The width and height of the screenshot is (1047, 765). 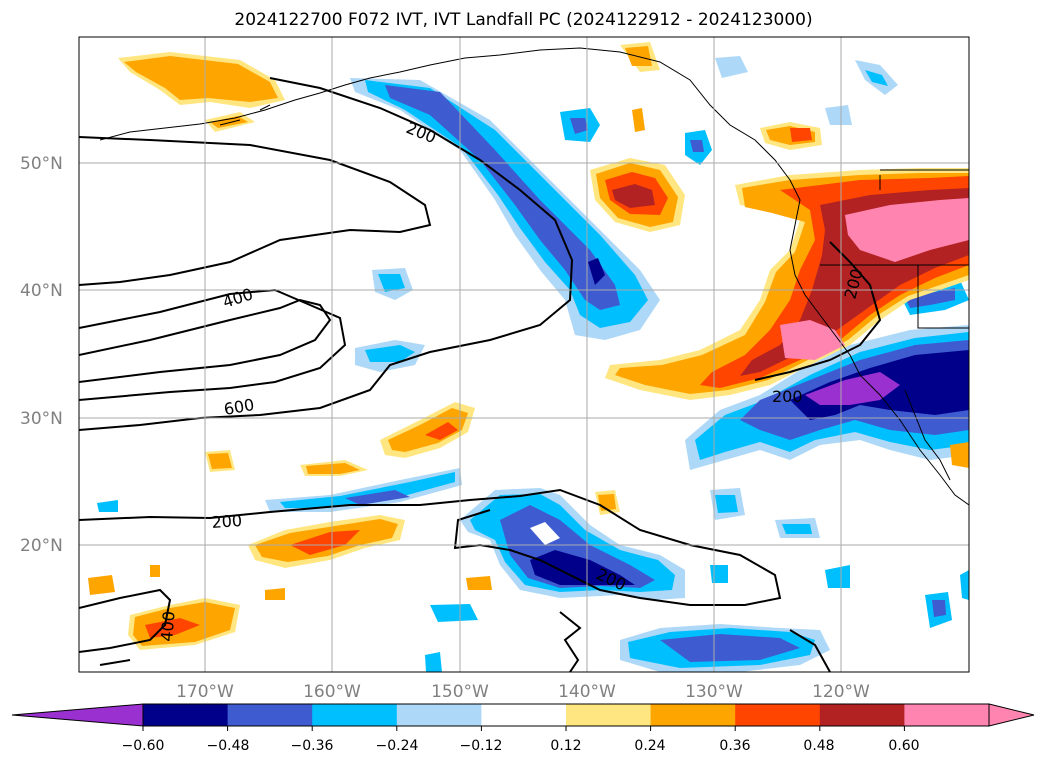 I want to click on colorbar-tick: 0.24, so click(x=649, y=746).